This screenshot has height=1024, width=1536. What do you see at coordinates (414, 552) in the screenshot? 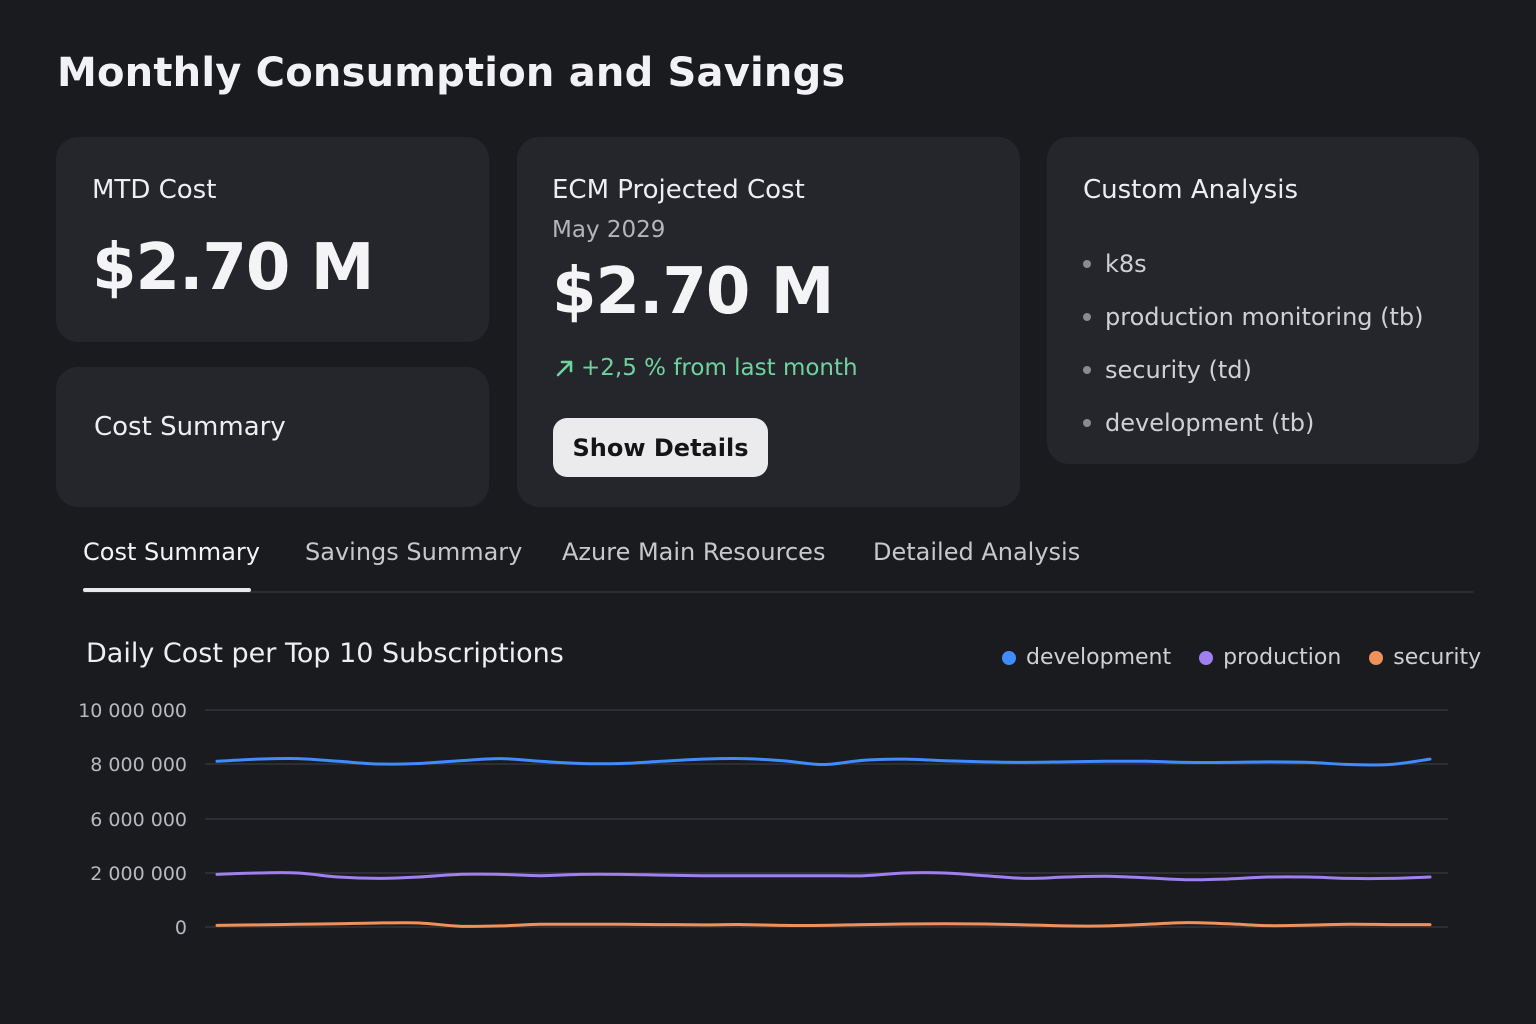
I see `tab-savings-summary: Savings Summary` at bounding box center [414, 552].